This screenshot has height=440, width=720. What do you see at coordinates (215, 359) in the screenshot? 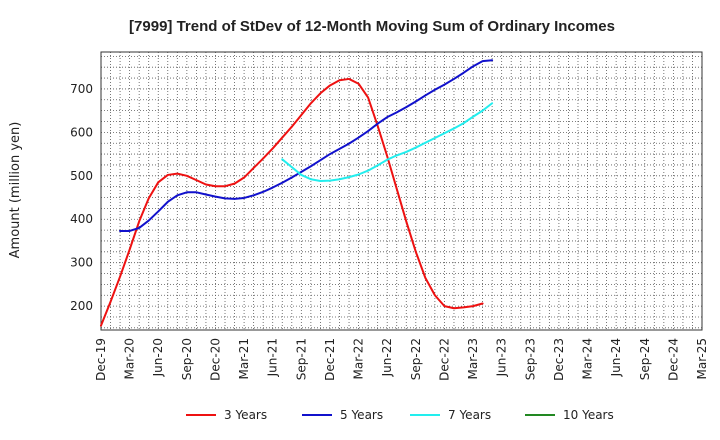
I see `x-tick-label: Dec-20` at bounding box center [215, 359].